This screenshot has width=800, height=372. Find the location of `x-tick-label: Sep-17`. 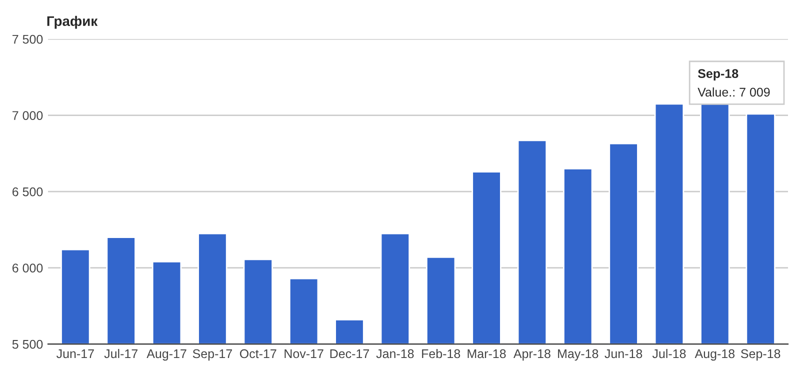

x-tick-label: Sep-17 is located at coordinates (212, 355).